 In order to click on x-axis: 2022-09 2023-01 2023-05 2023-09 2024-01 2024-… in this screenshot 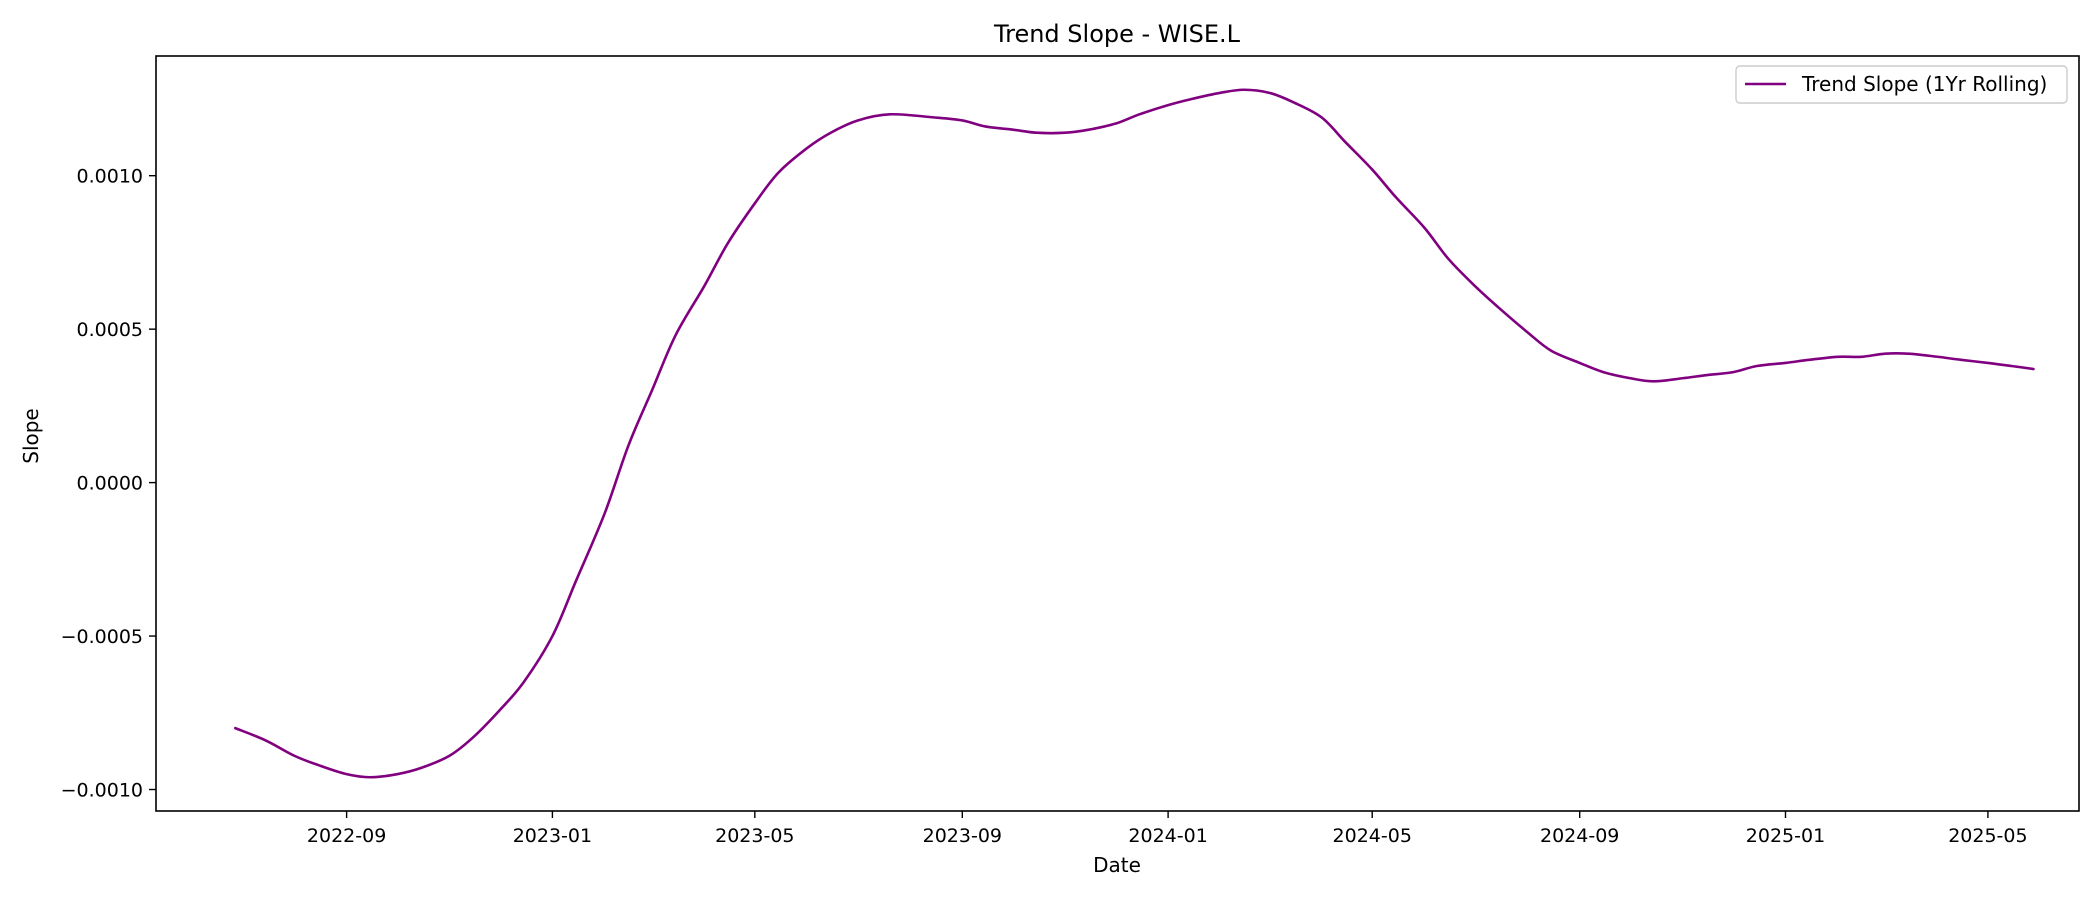, I will do `click(1167, 829)`.